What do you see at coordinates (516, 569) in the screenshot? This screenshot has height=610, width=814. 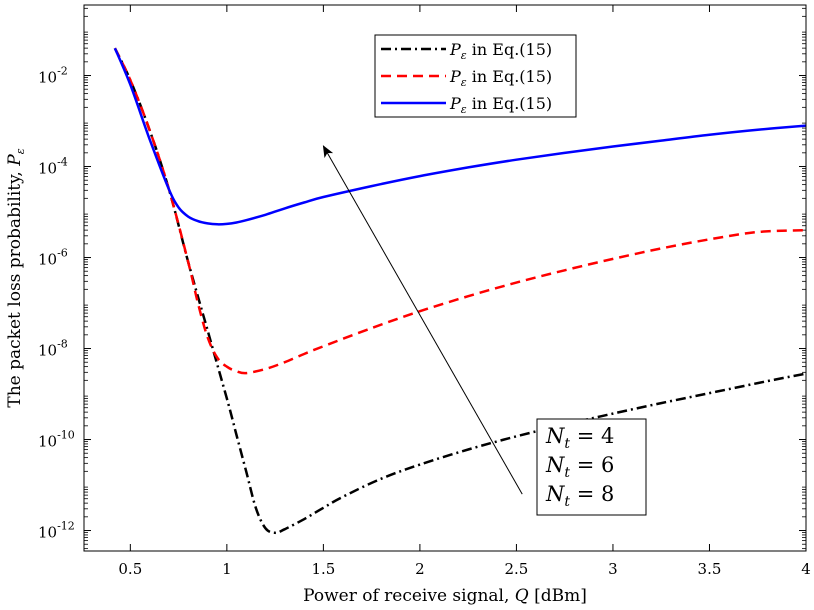 I see `x-tick-label: 2.5` at bounding box center [516, 569].